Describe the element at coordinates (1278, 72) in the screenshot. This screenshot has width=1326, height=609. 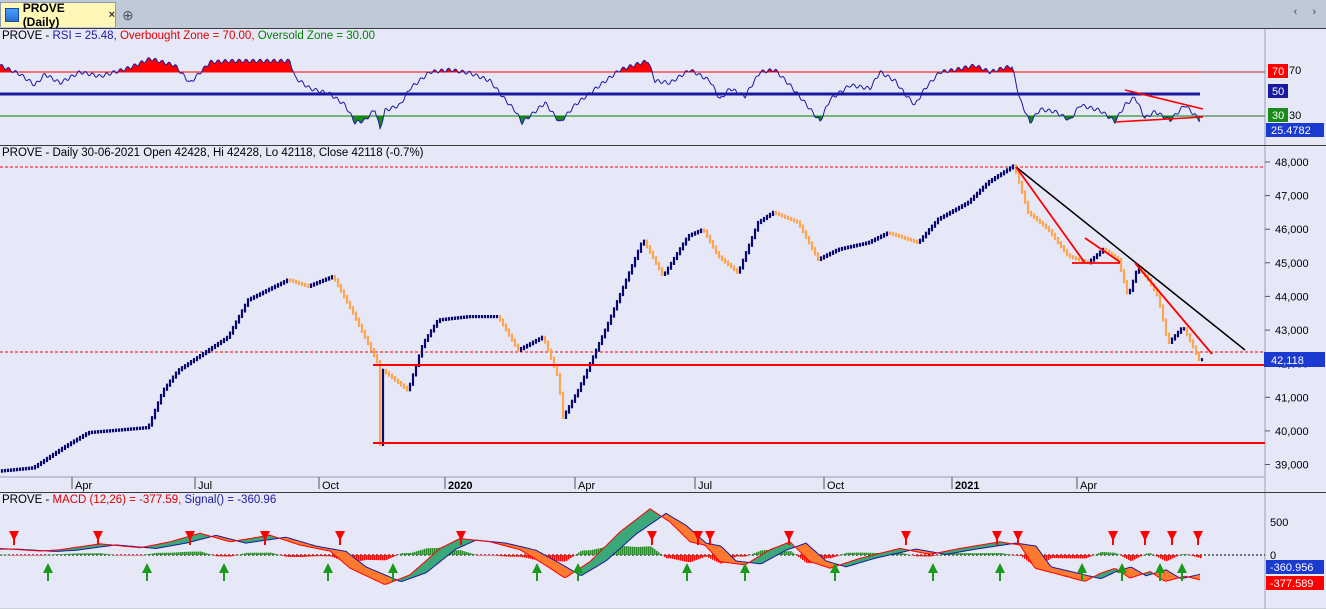
I see `rsi-70-marker-label: 70` at that location.